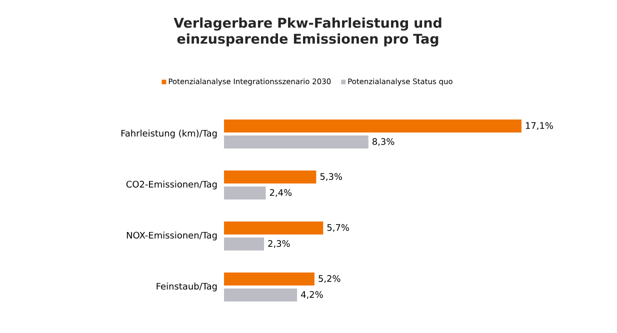 This screenshot has width=617, height=333. I want to click on chart-title: Verlagerbare Pkw-Fahrleistung und einzusparende Emissionen pro Tag, so click(308, 32).